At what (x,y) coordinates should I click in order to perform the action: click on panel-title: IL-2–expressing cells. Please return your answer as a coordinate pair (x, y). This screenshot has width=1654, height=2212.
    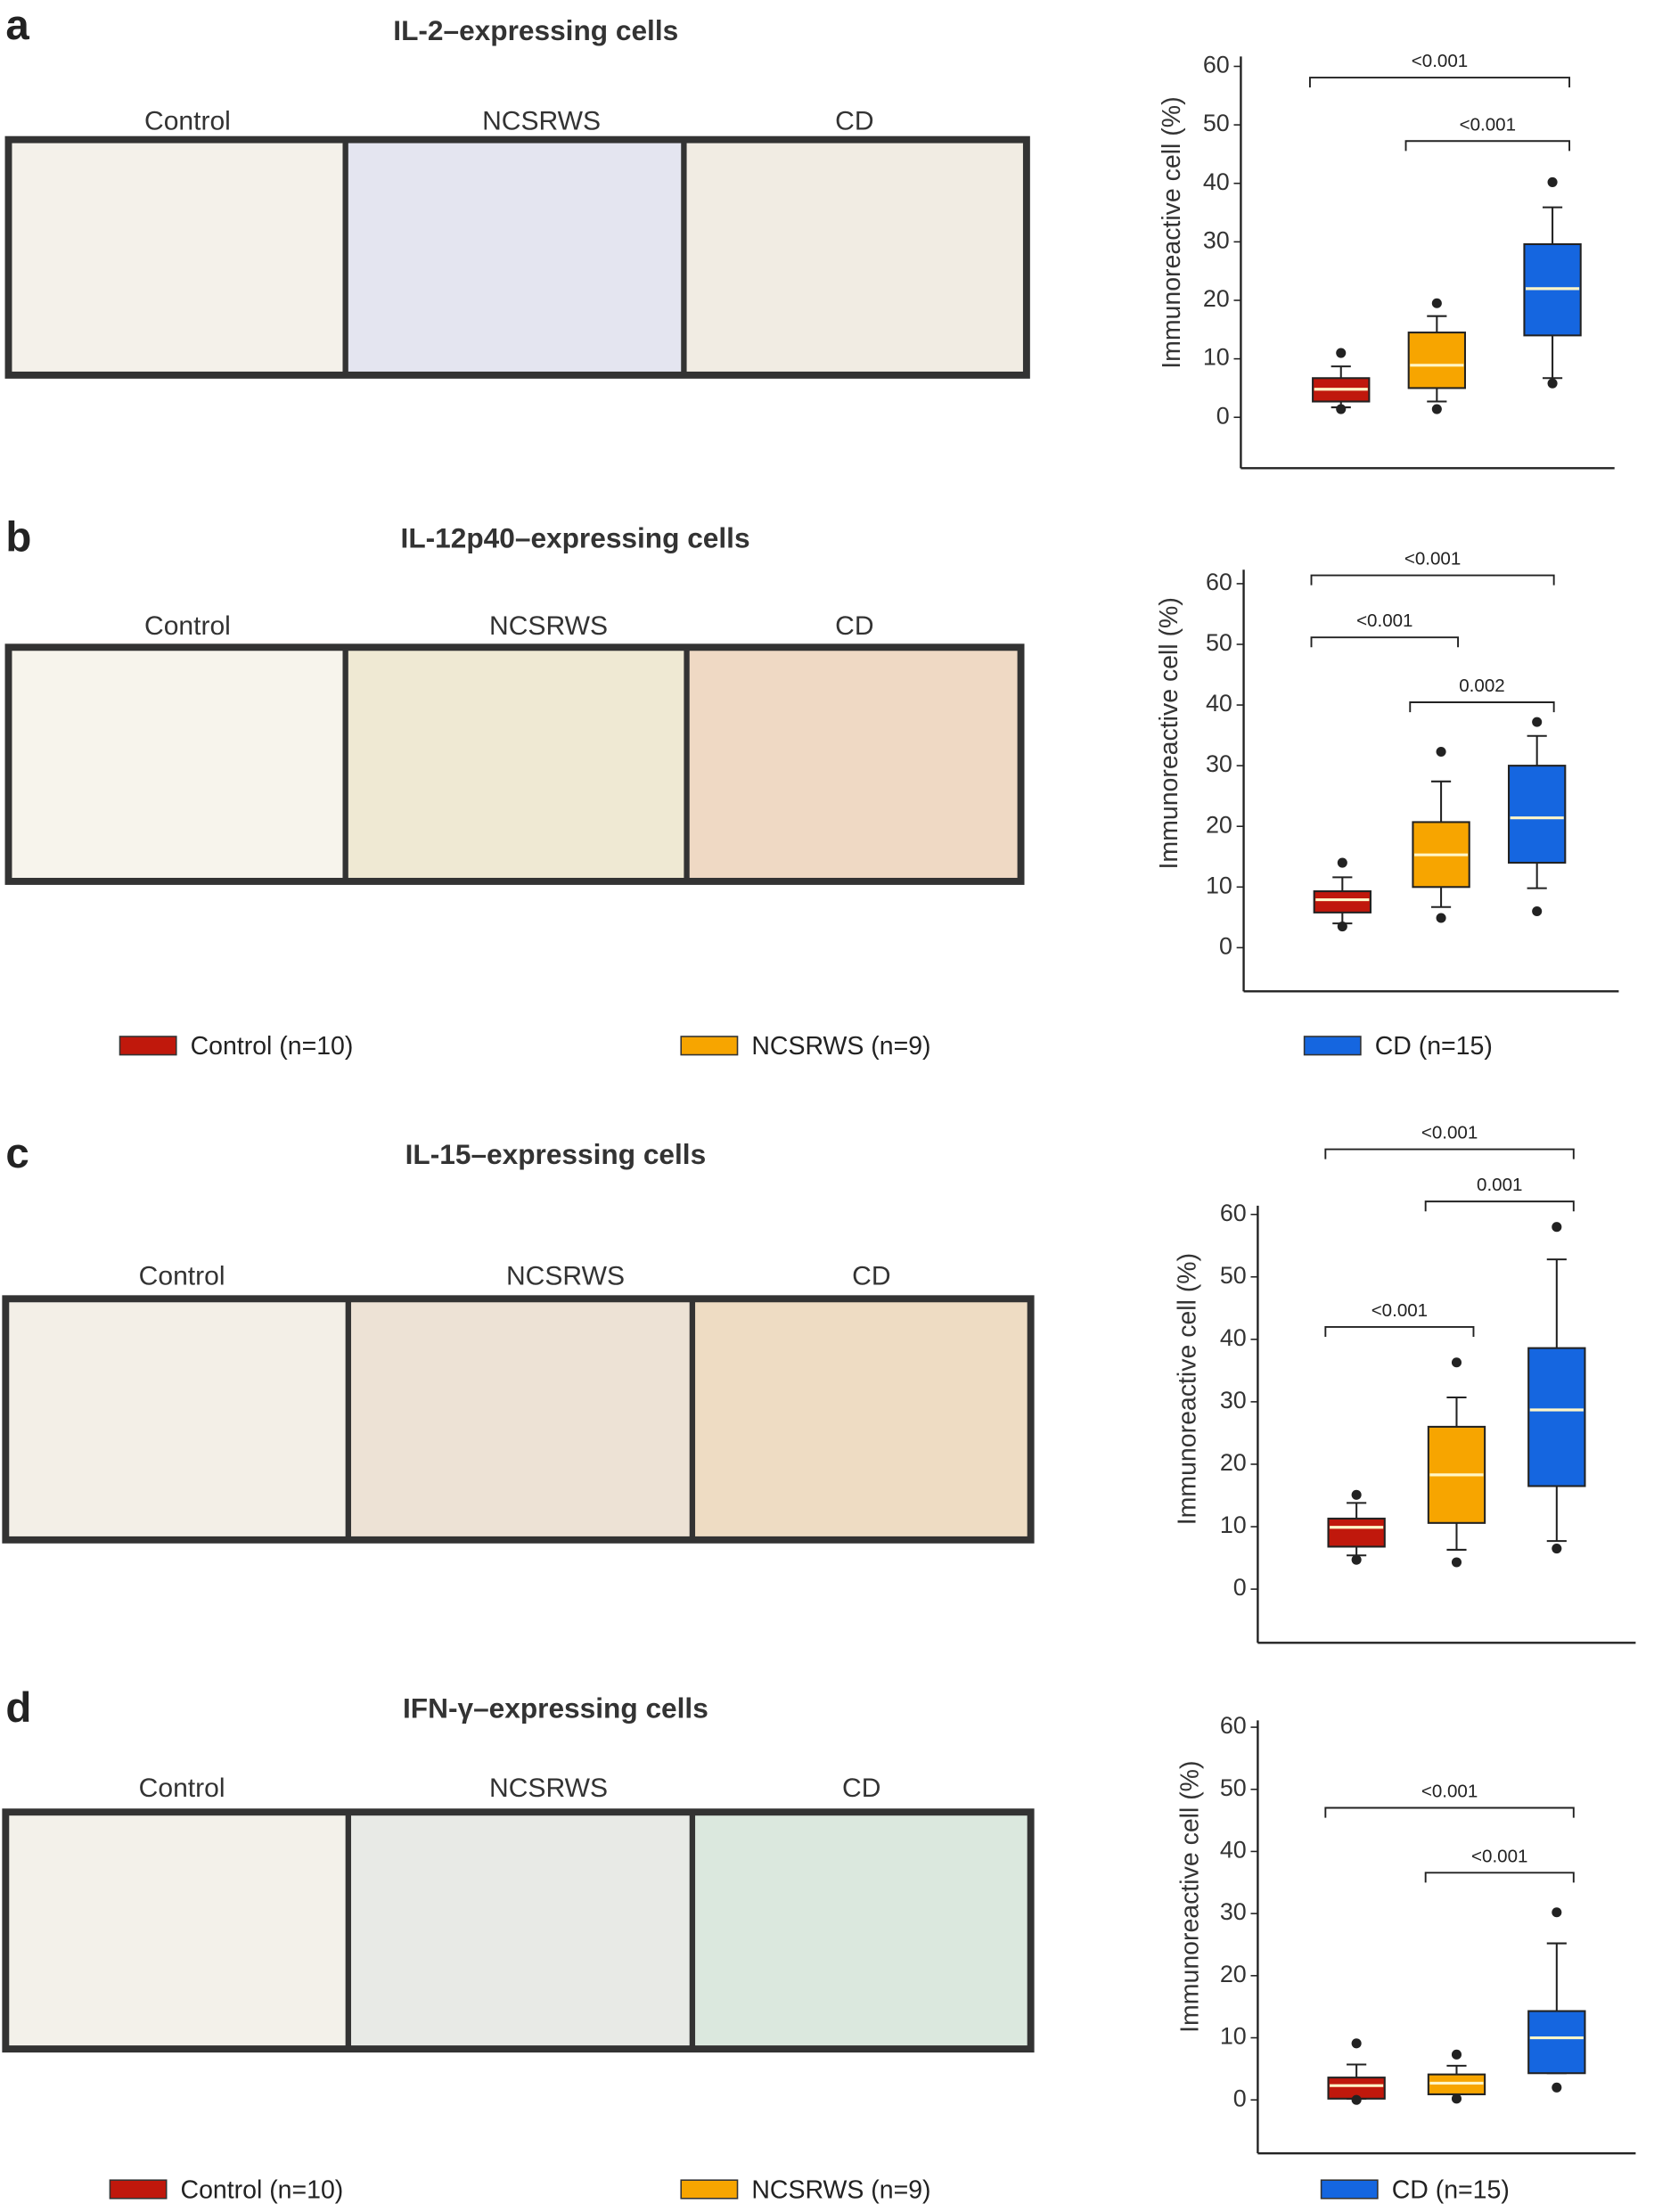
    Looking at the image, I should click on (535, 30).